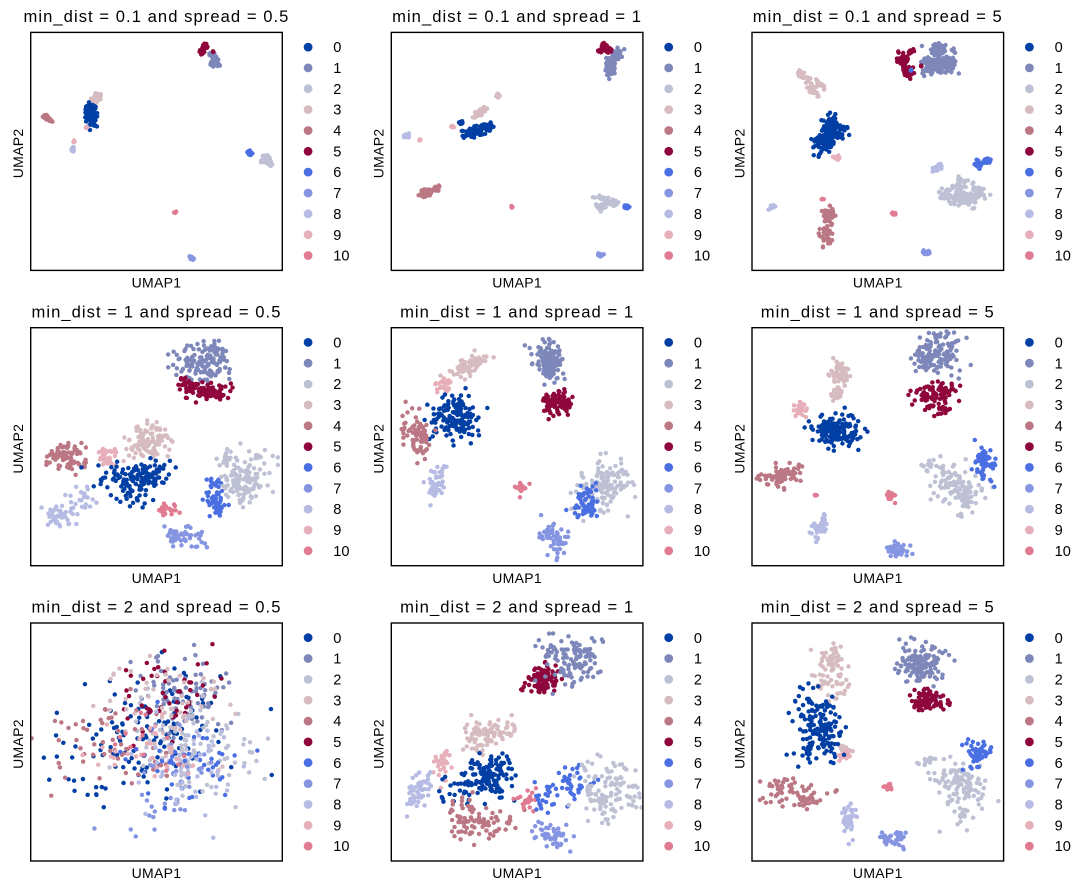  What do you see at coordinates (156, 607) in the screenshot?
I see `svg-text: min_dist = 2 and spread = 0.5` at bounding box center [156, 607].